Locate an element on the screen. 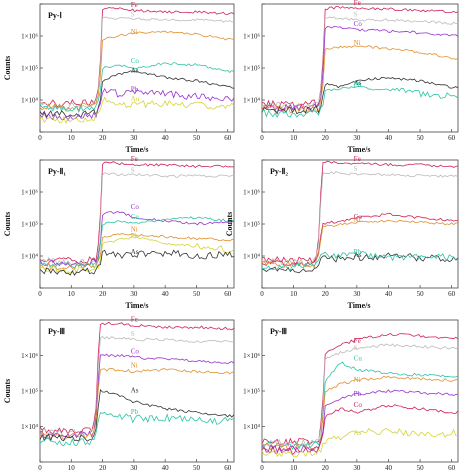 Image resolution: width=474 pixels, height=474 pixels. plot-frame is located at coordinates (137, 224).